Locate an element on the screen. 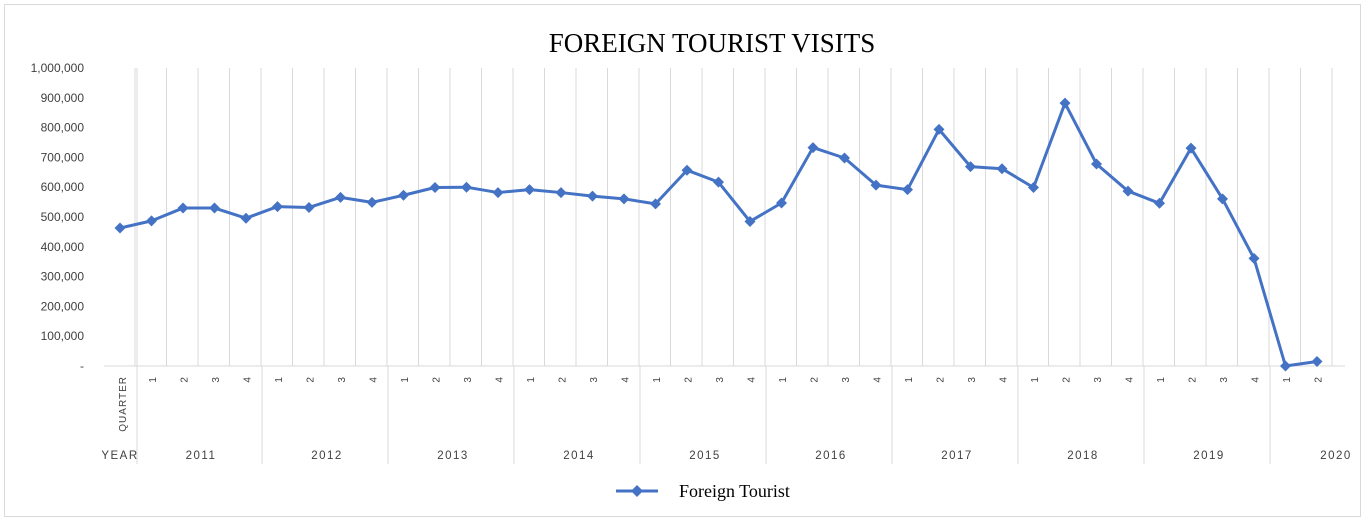 The image size is (1365, 521). y-tick-label: 1,000,000 is located at coordinates (58, 68).